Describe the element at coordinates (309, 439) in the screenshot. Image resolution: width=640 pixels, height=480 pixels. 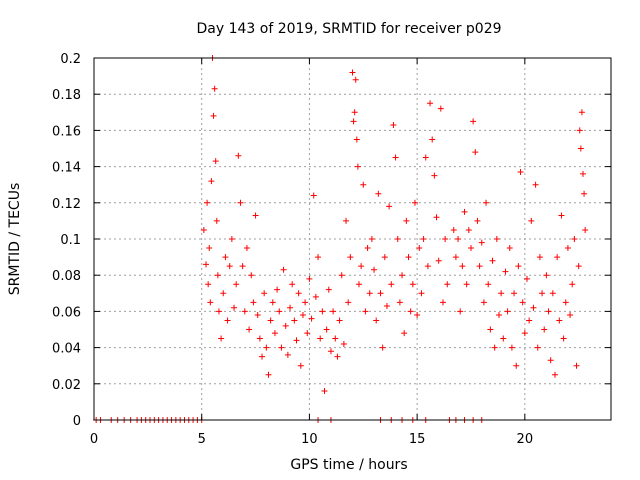
I see `x-tick-label: 10` at that location.